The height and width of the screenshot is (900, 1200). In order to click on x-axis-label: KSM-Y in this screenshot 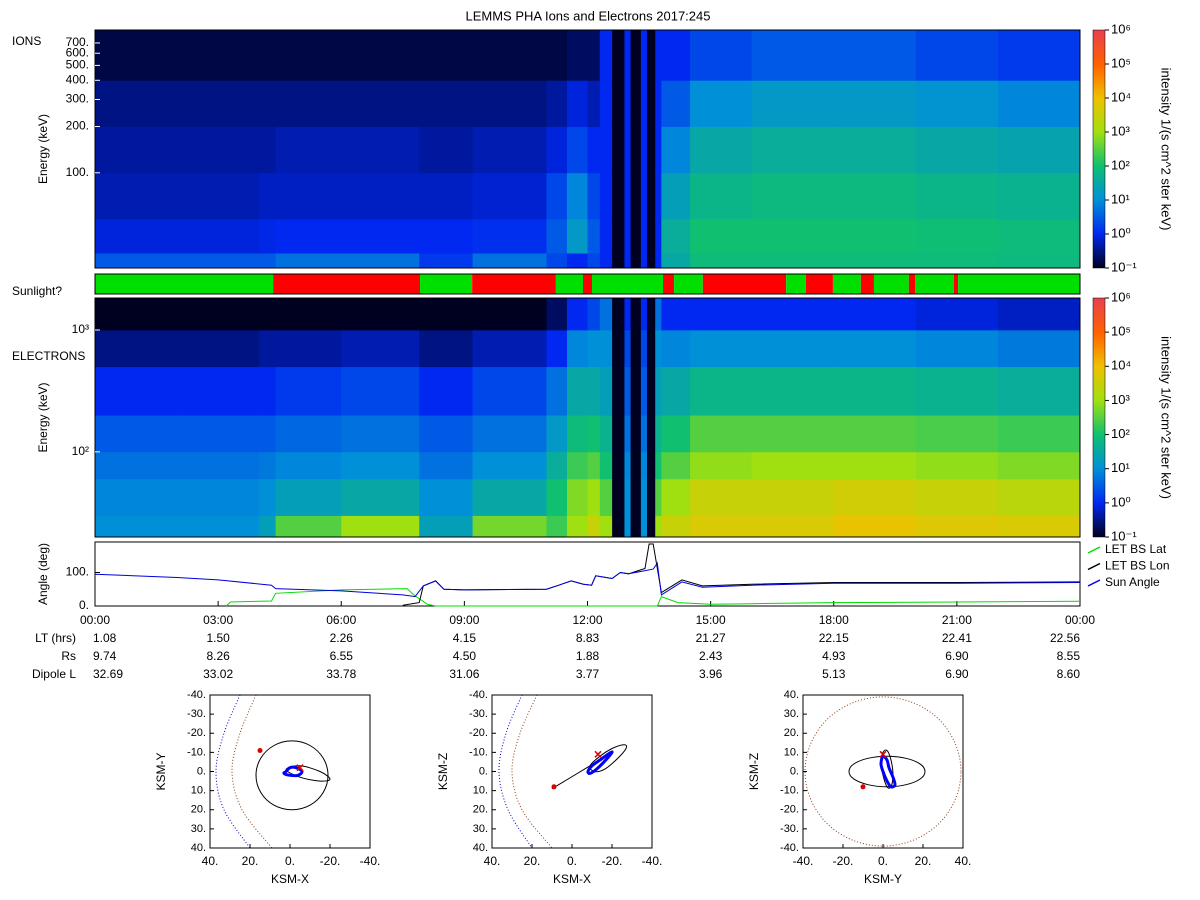, I will do `click(883, 879)`.